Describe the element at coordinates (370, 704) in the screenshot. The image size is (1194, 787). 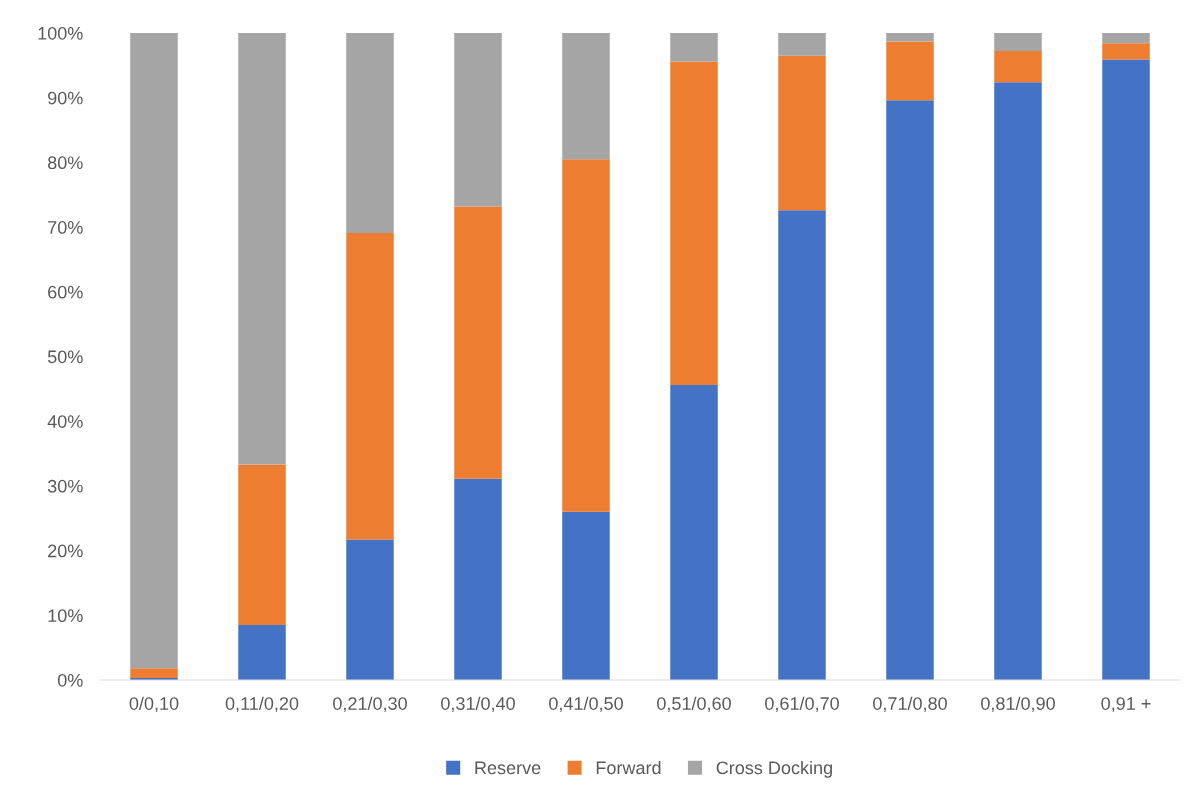
I see `x-tick-label: 0,21/0,30` at that location.